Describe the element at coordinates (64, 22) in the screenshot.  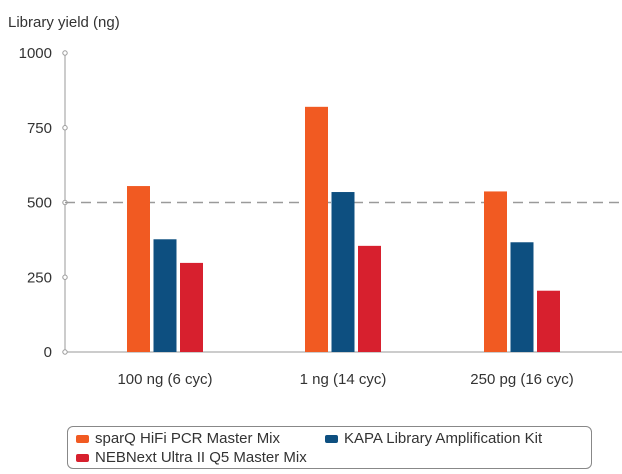
I see `y-axis-title: Library yield (ng)` at that location.